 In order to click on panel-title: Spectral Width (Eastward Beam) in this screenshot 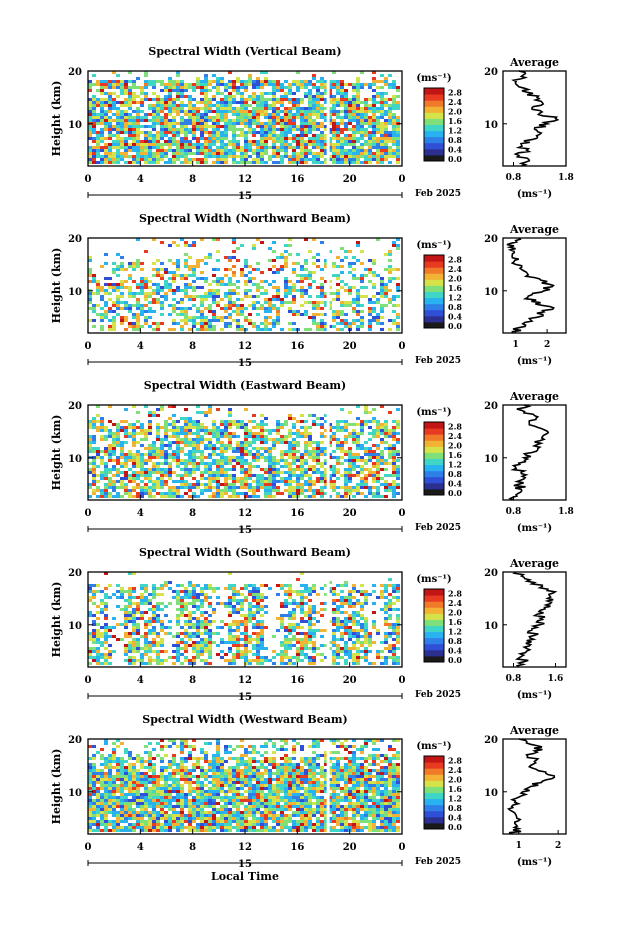, I will do `click(245, 385)`.